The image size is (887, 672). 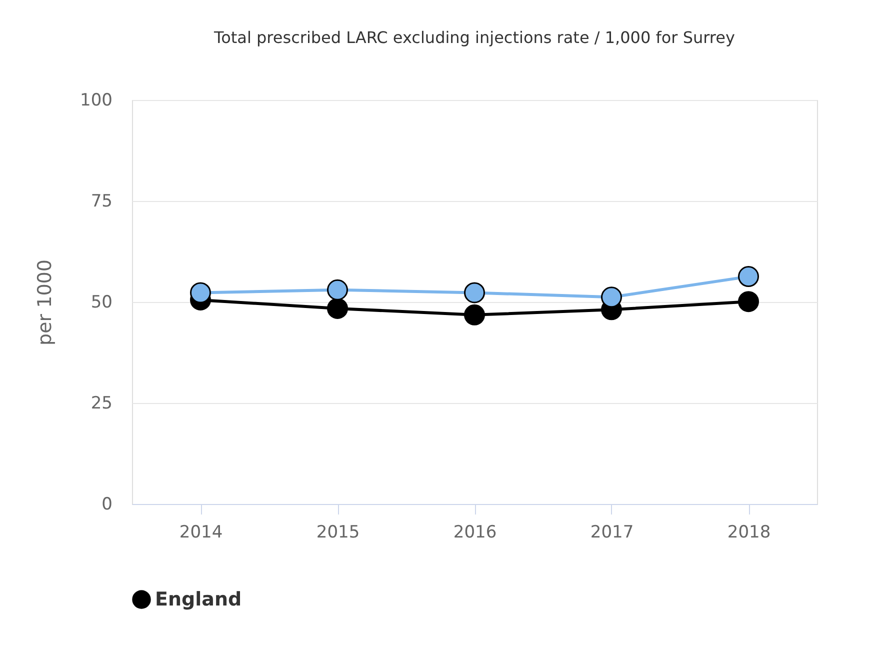 What do you see at coordinates (475, 532) in the screenshot?
I see `x-tick-label: 2016` at bounding box center [475, 532].